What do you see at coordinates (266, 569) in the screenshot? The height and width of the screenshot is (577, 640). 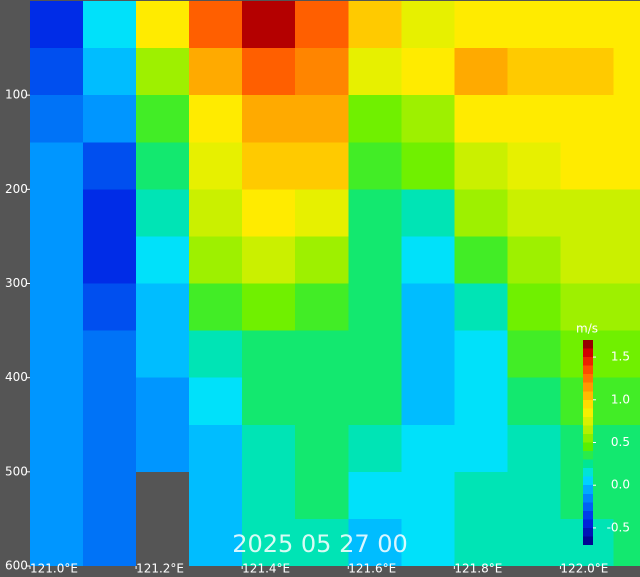 I see `x-tick-label: 121.4°E` at bounding box center [266, 569].